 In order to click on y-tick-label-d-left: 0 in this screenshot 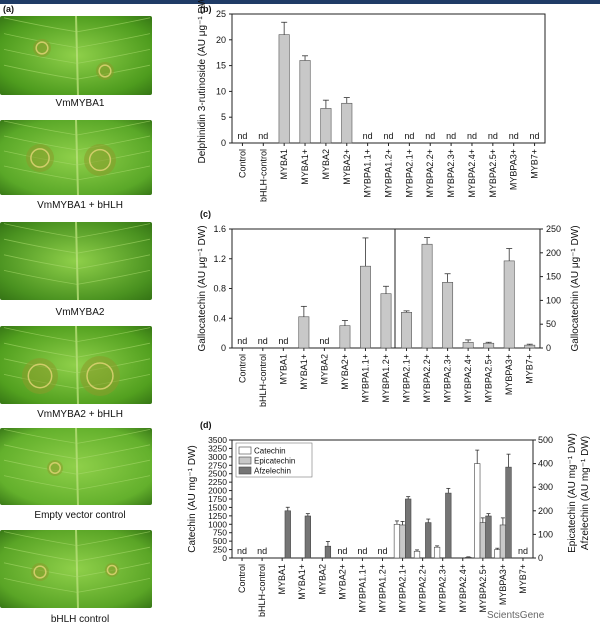, I will do `click(224, 558)`.